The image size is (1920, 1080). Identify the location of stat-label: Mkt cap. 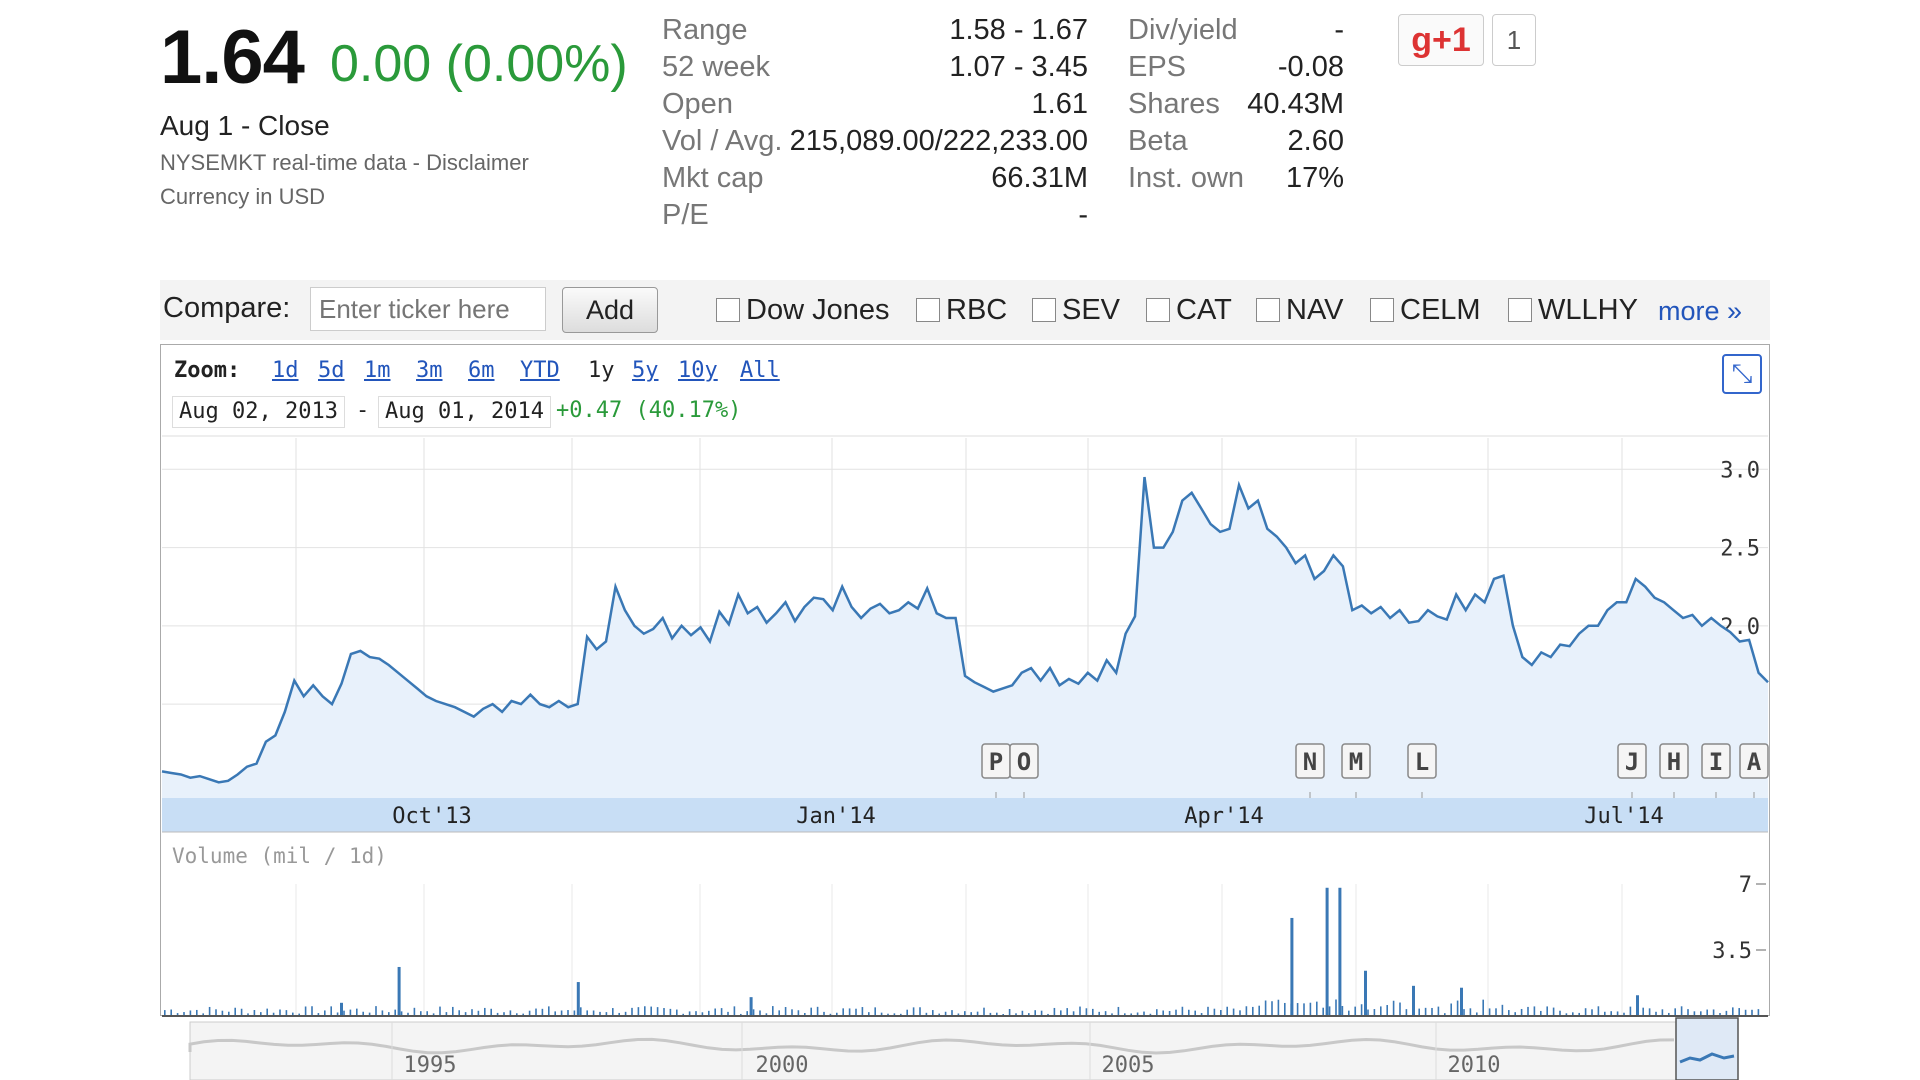
(713, 178).